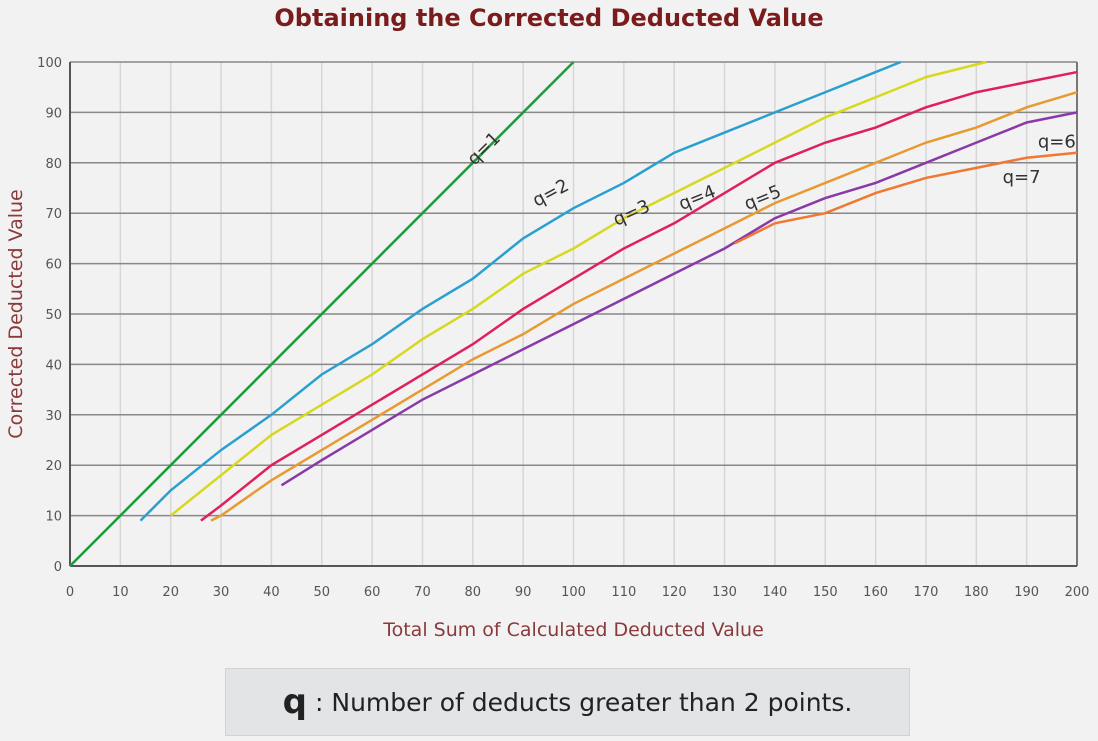  I want to click on x-tick-label: 40, so click(271, 592).